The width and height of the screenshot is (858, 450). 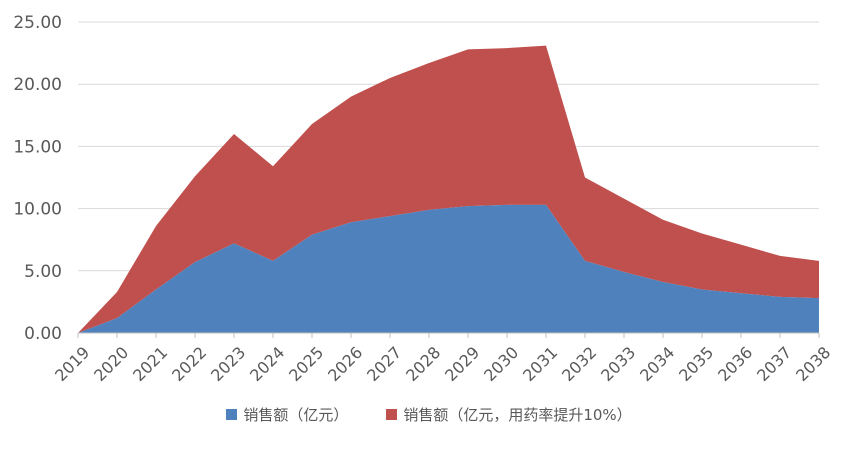 I want to click on legend: 销售额（亿元） 销售额（亿元，用药率提升10%）, so click(x=429, y=414).